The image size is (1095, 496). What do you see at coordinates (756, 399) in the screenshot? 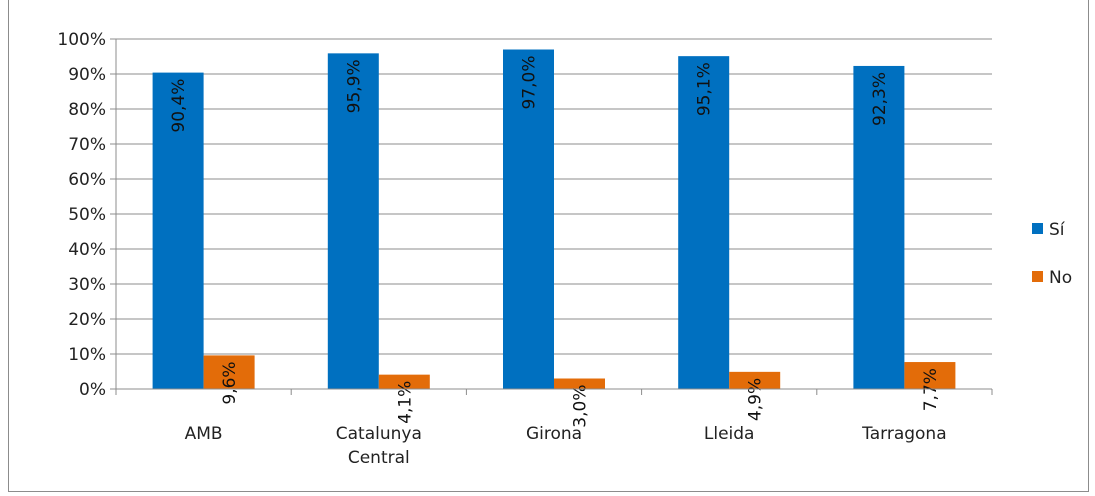
I see `data-label: 4,9%` at bounding box center [756, 399].